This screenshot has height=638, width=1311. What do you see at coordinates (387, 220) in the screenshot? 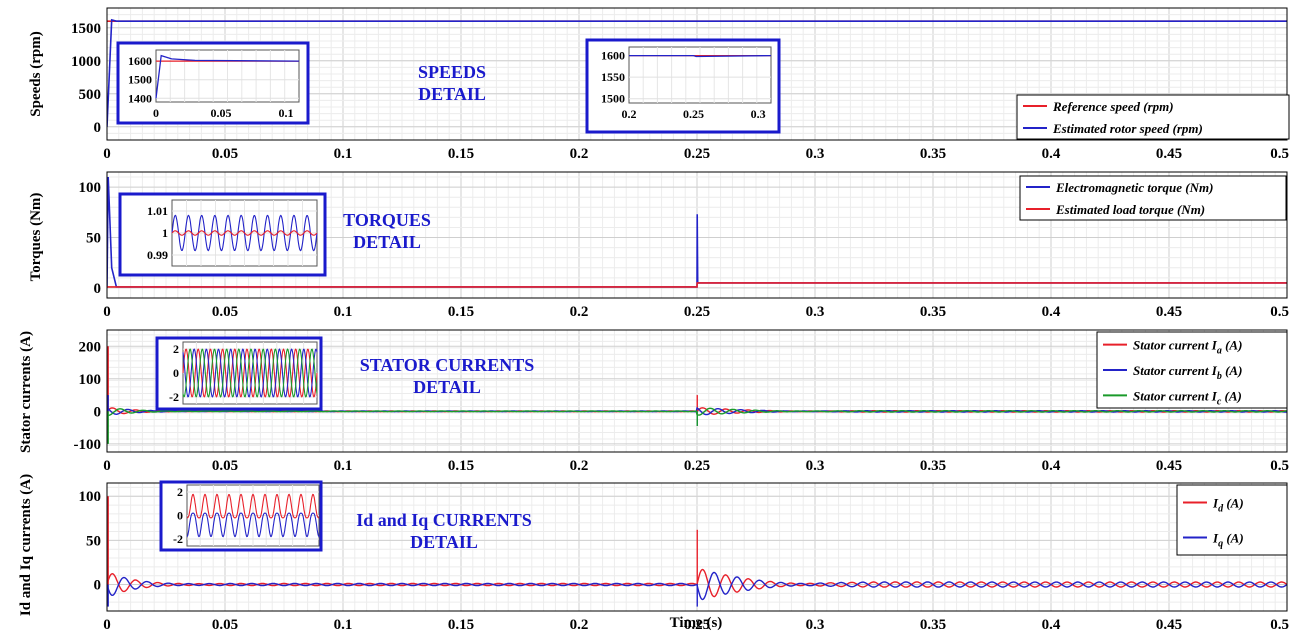
I see `detail-label: TORQUES` at bounding box center [387, 220].